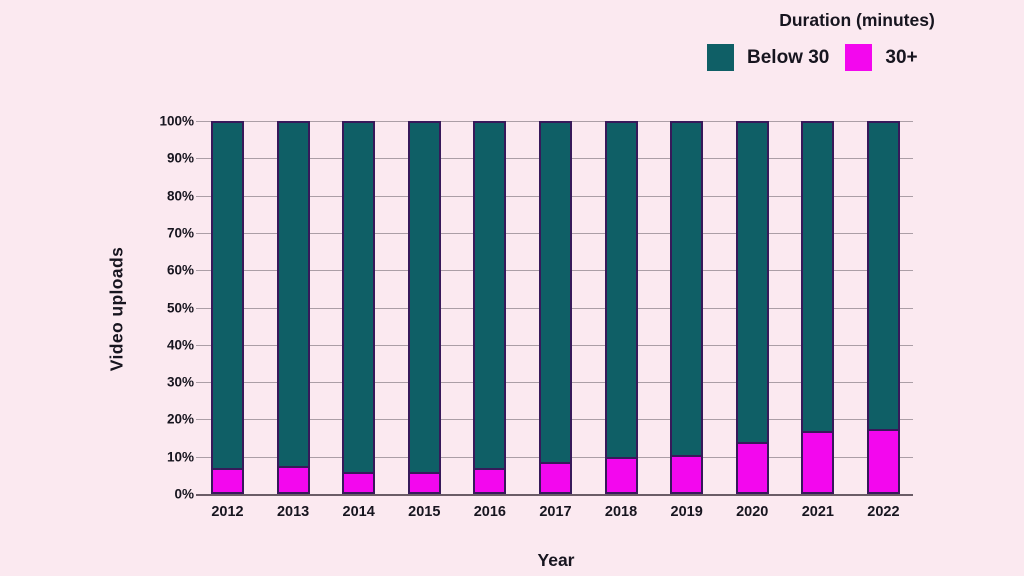 The width and height of the screenshot is (1024, 576). Describe the element at coordinates (176, 121) in the screenshot. I see `y-tick-label-100: 100%` at that location.